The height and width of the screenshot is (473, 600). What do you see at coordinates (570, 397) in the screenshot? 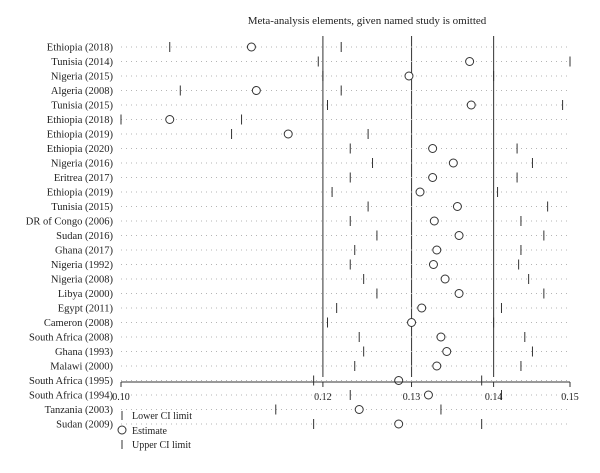
I see `x-tick-label: 0.15` at bounding box center [570, 397].